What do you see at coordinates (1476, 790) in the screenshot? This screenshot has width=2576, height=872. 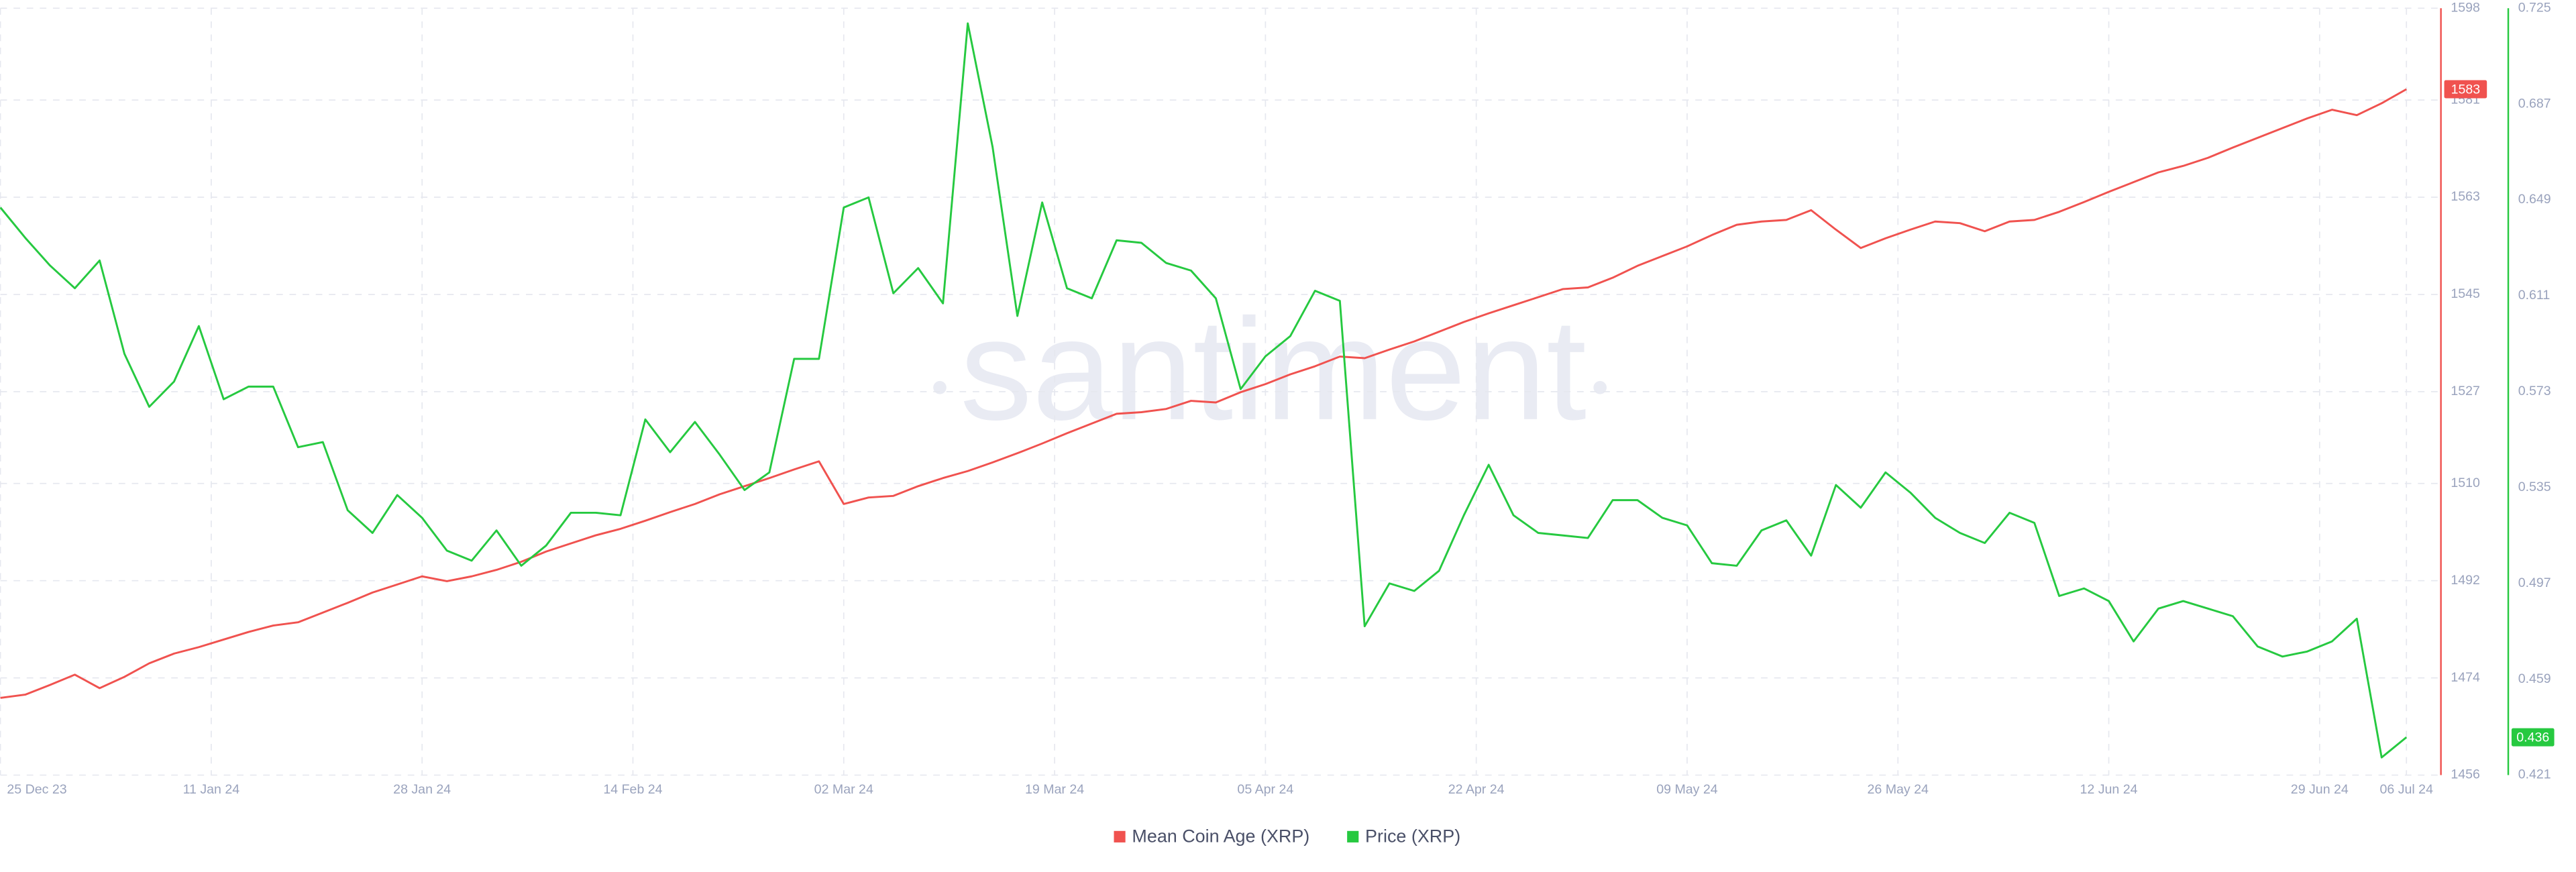 I see `x-tick-label: 22 Apr 24` at bounding box center [1476, 790].